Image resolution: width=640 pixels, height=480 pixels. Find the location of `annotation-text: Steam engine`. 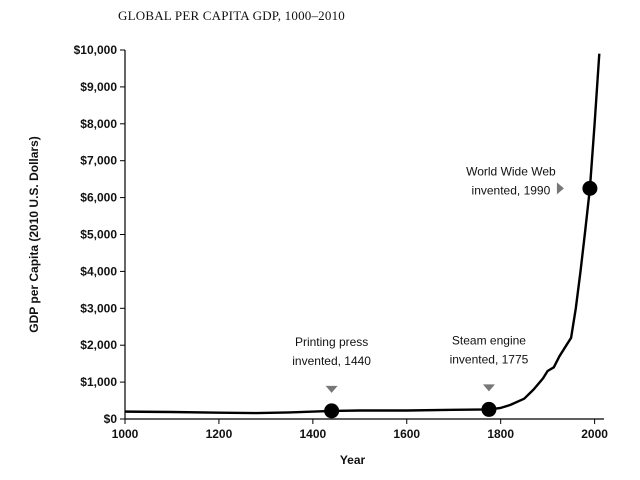

annotation-text: Steam engine is located at coordinates (489, 340).